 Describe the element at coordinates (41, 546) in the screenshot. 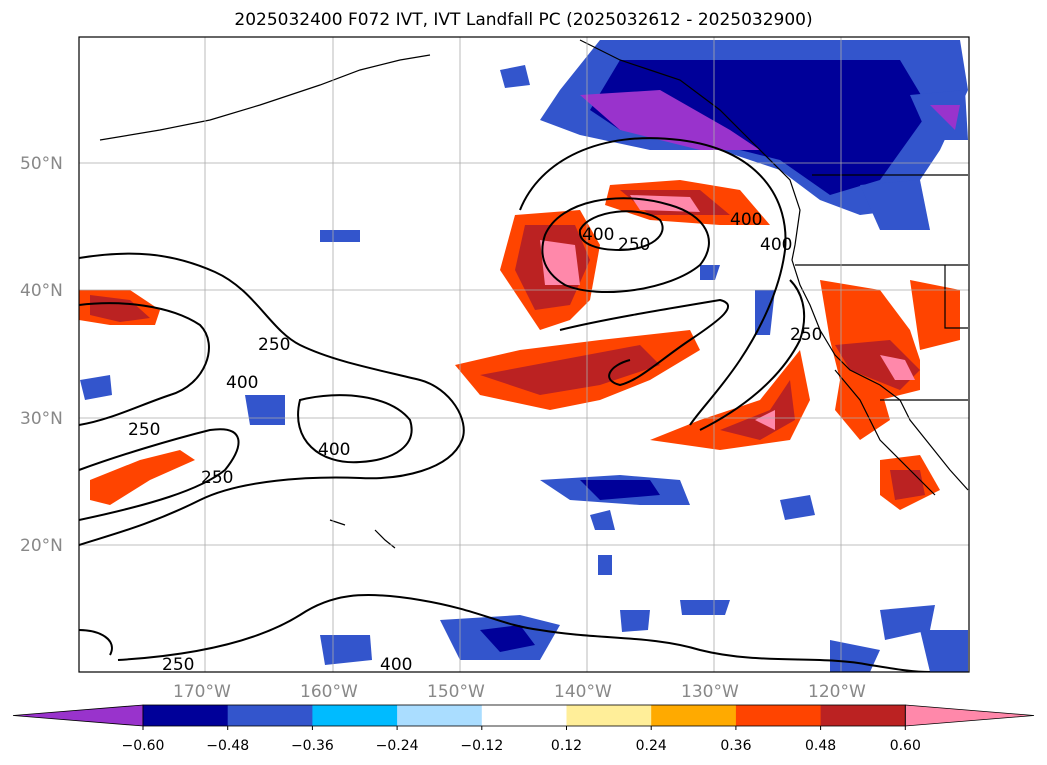

I see `lat-label: 20°N` at that location.